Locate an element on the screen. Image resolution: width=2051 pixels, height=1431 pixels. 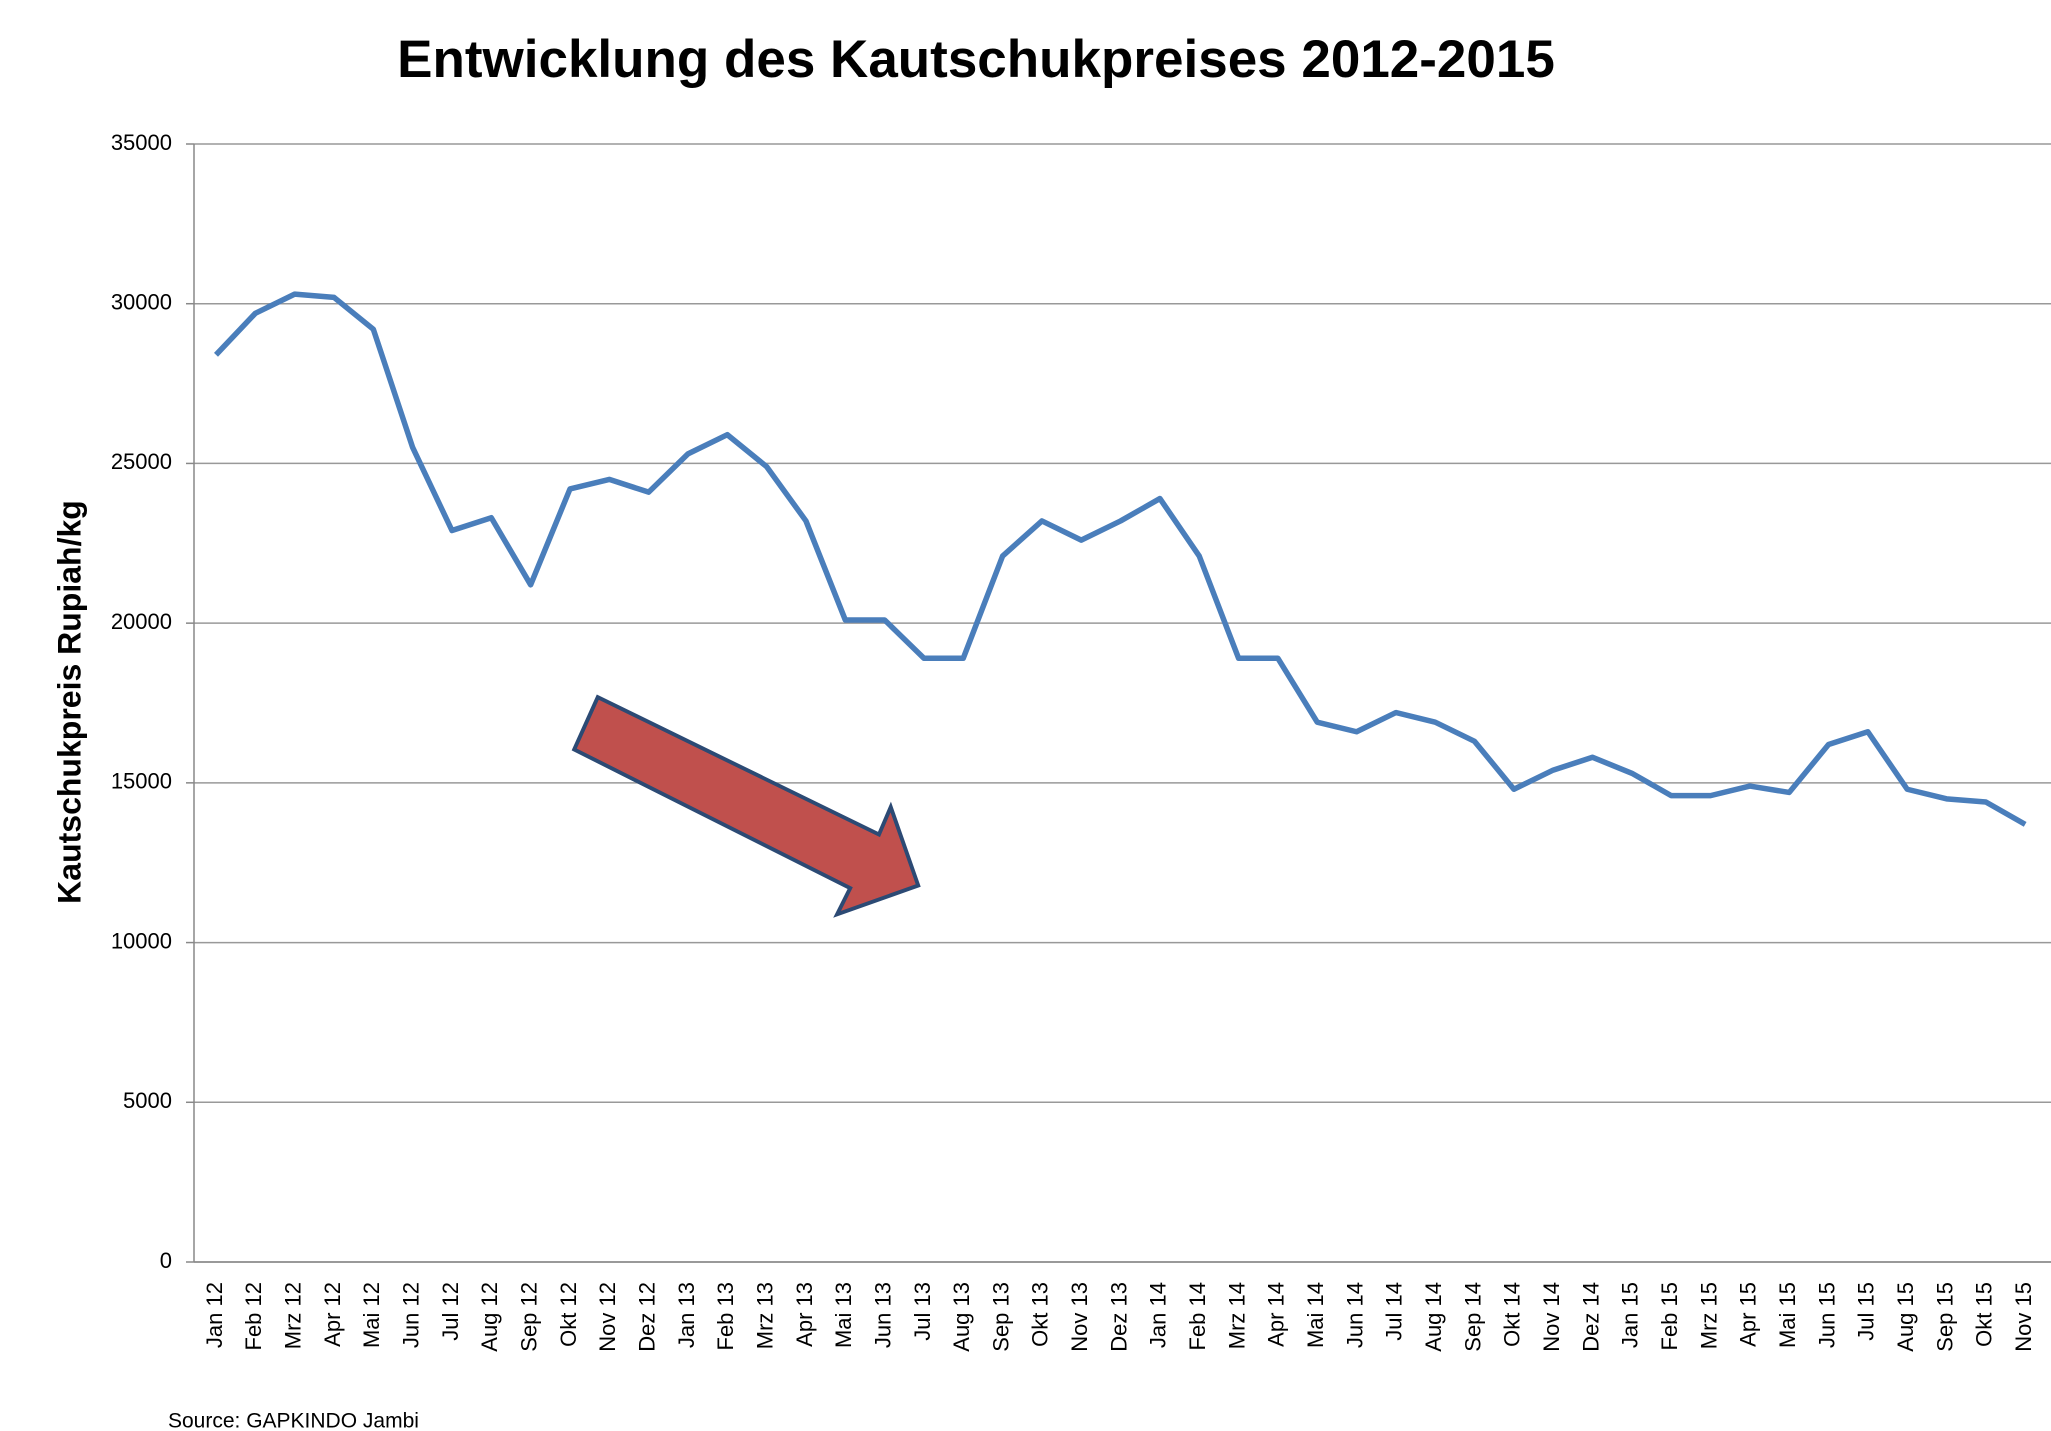
x-tick-label: Aug 13 is located at coordinates (961, 1317).